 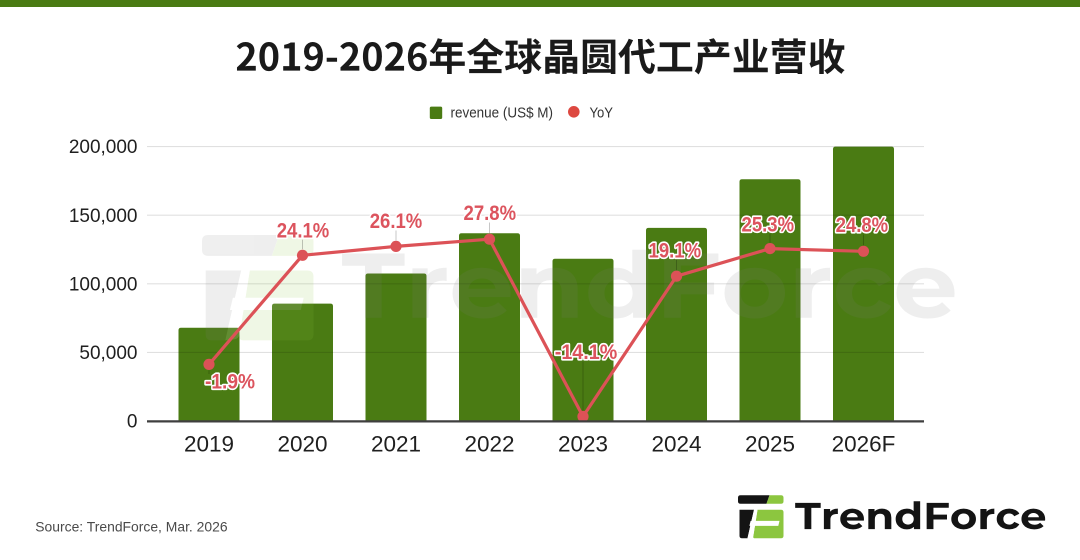 I want to click on svg-text: -14.1%, so click(x=586, y=352).